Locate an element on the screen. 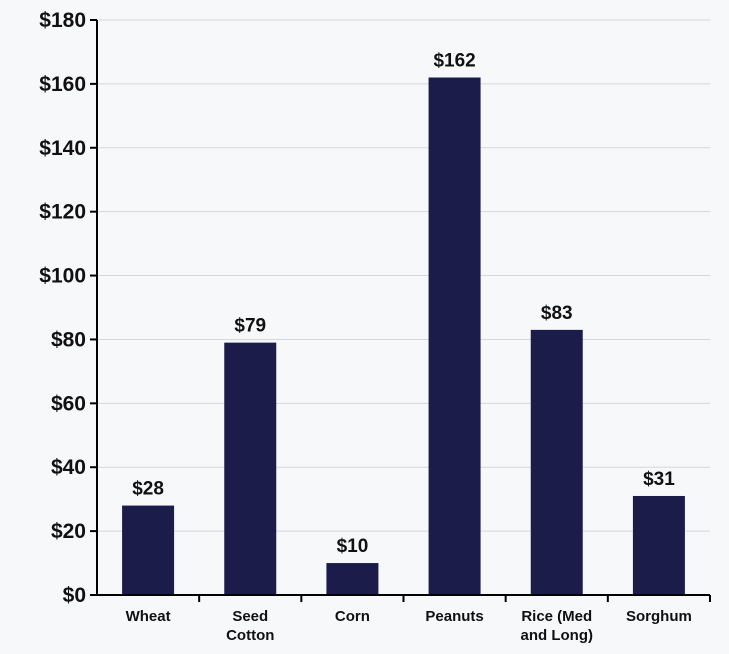 This screenshot has width=729, height=654. y-tick-label: $160 is located at coordinates (62, 84).